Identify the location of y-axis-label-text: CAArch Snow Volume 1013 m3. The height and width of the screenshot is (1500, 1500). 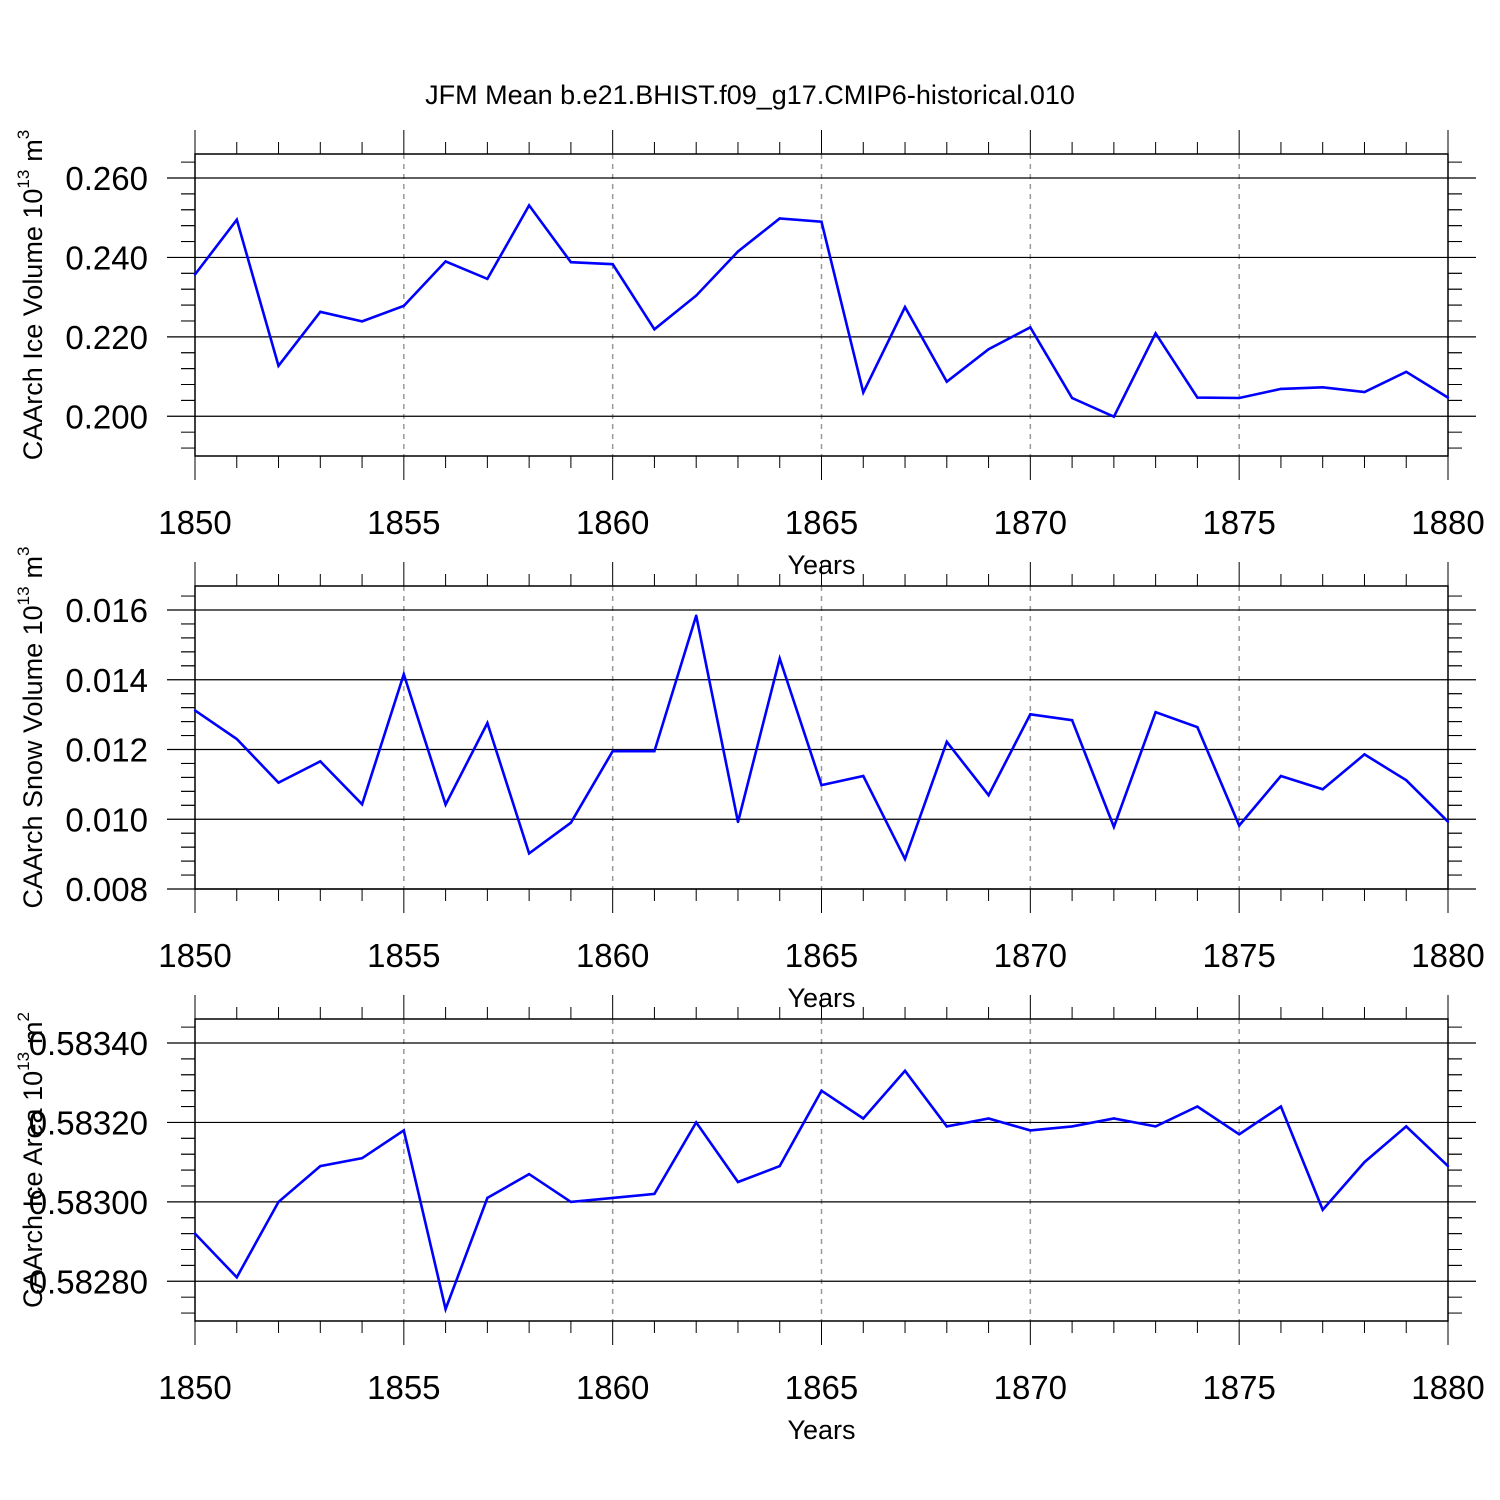
(31, 727).